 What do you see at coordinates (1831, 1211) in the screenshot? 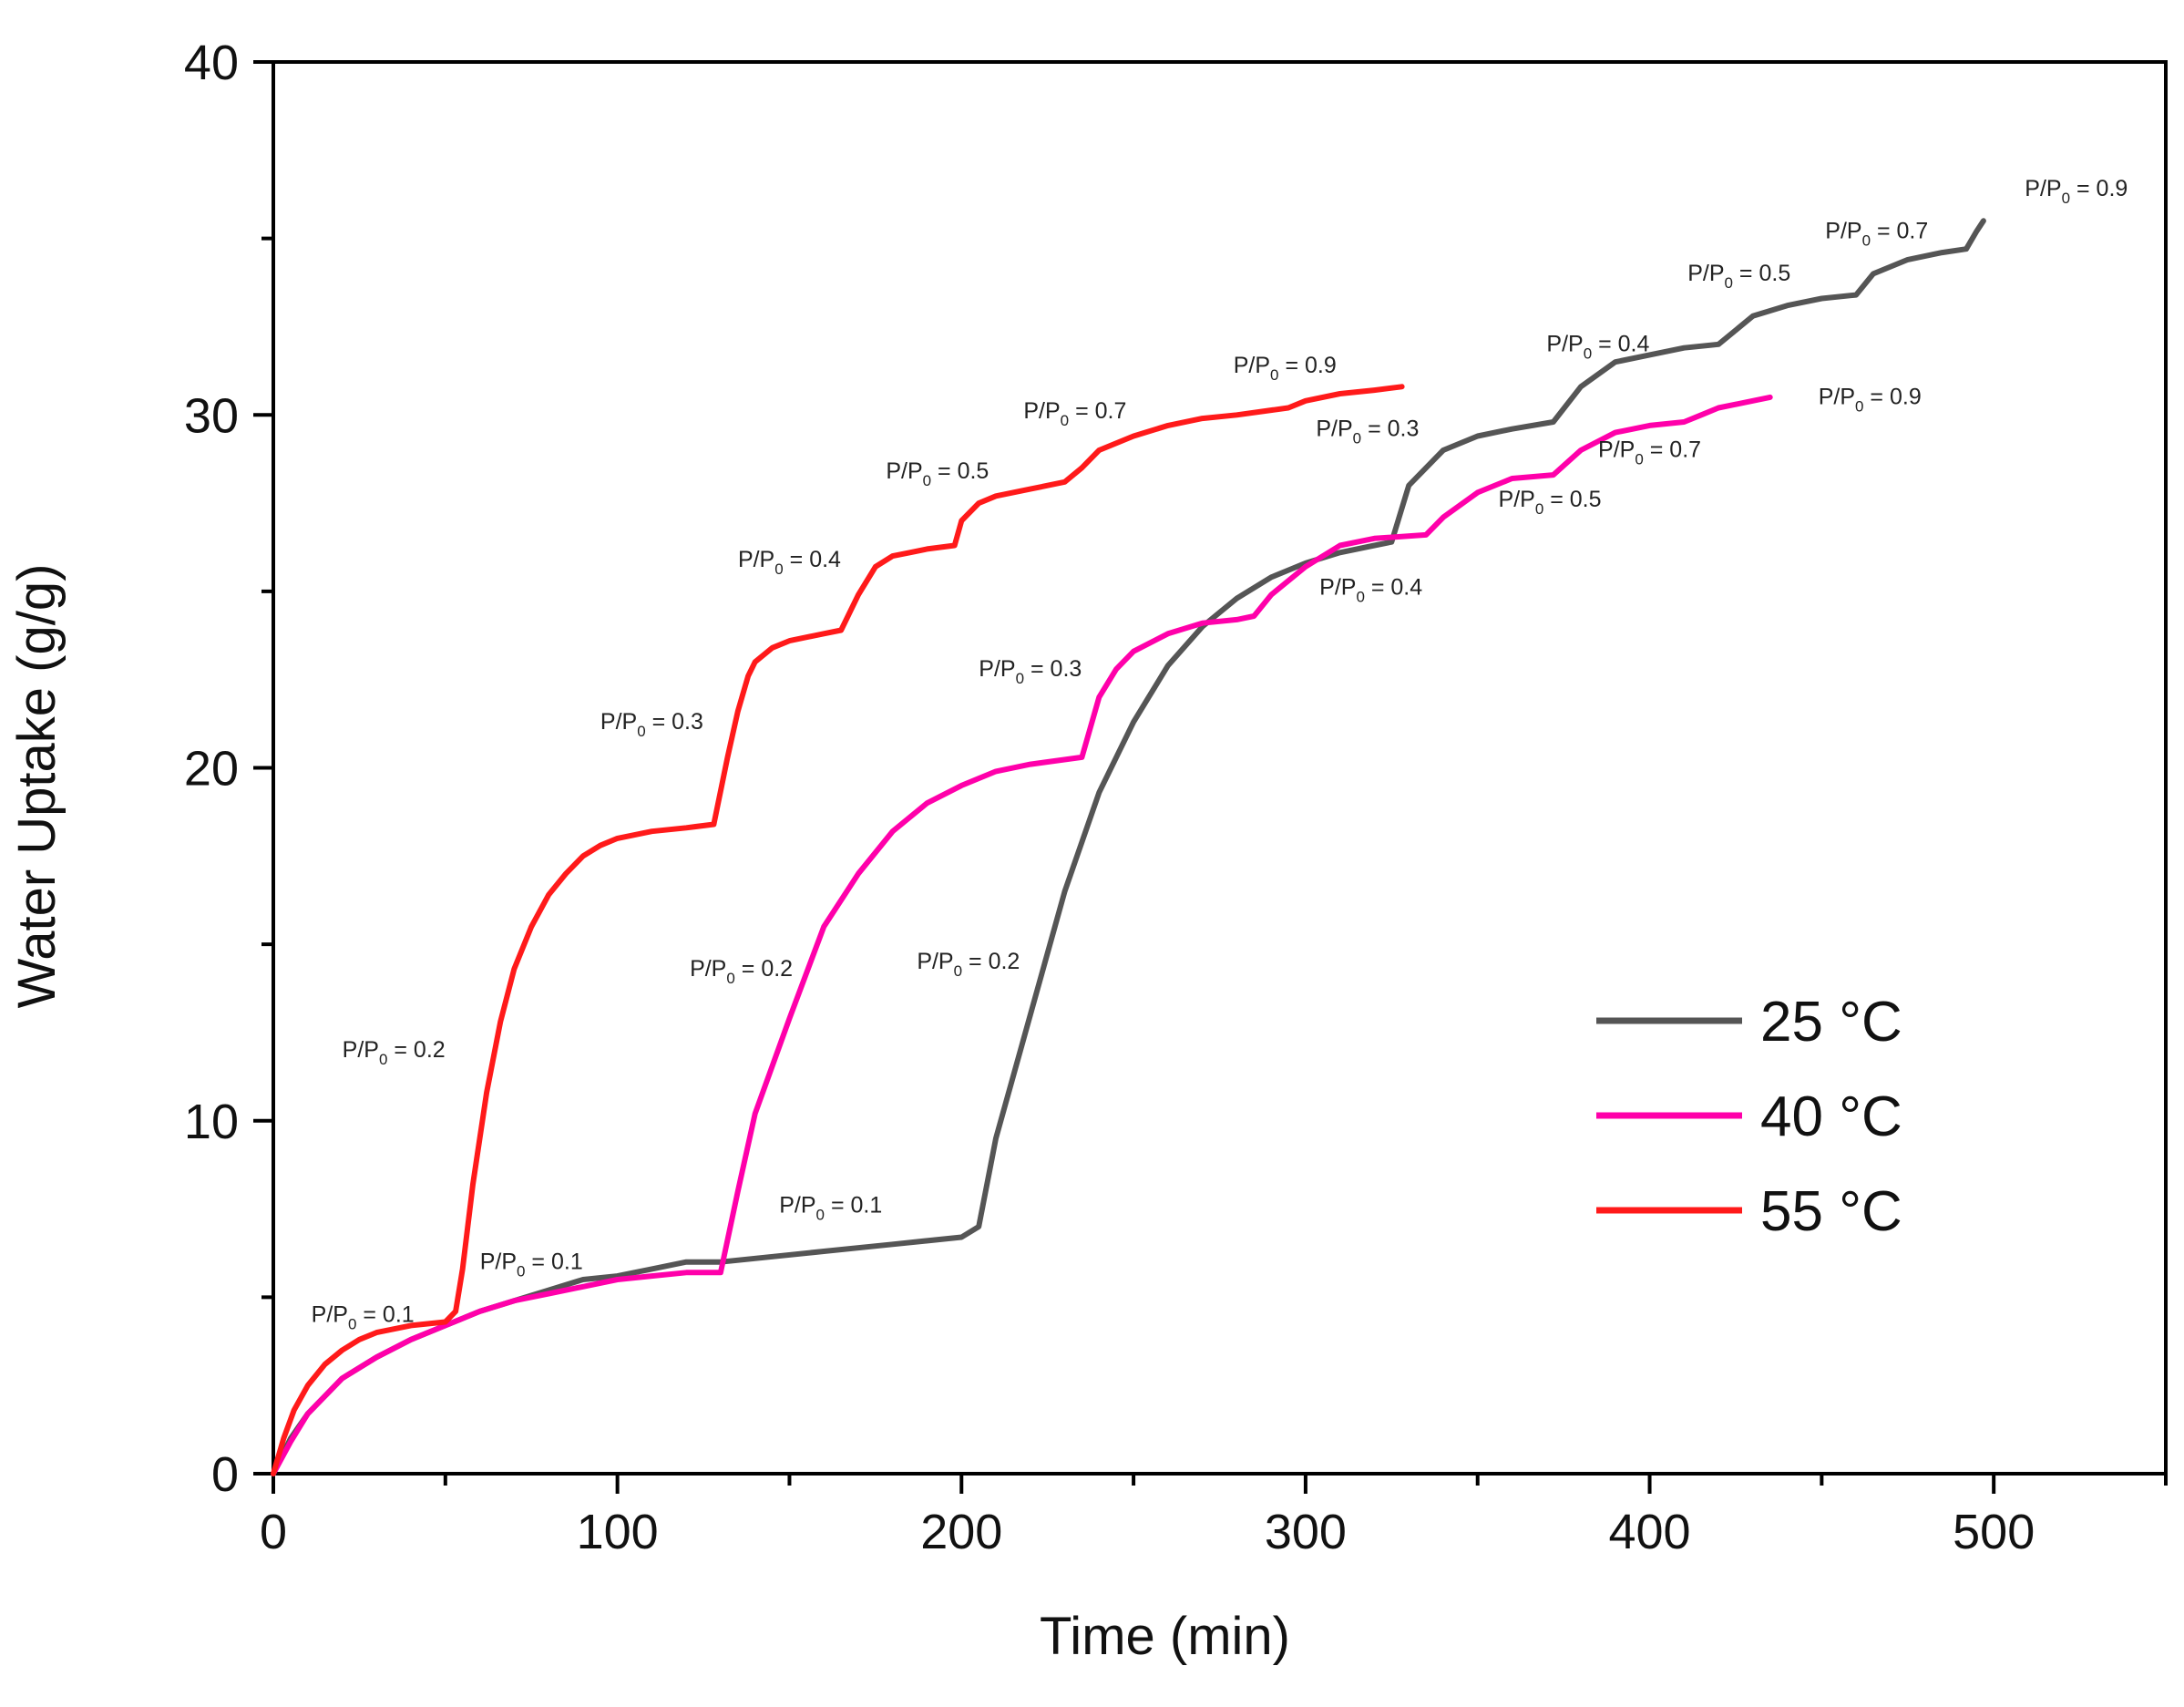
I see `legend-label: 55 °C` at bounding box center [1831, 1211].